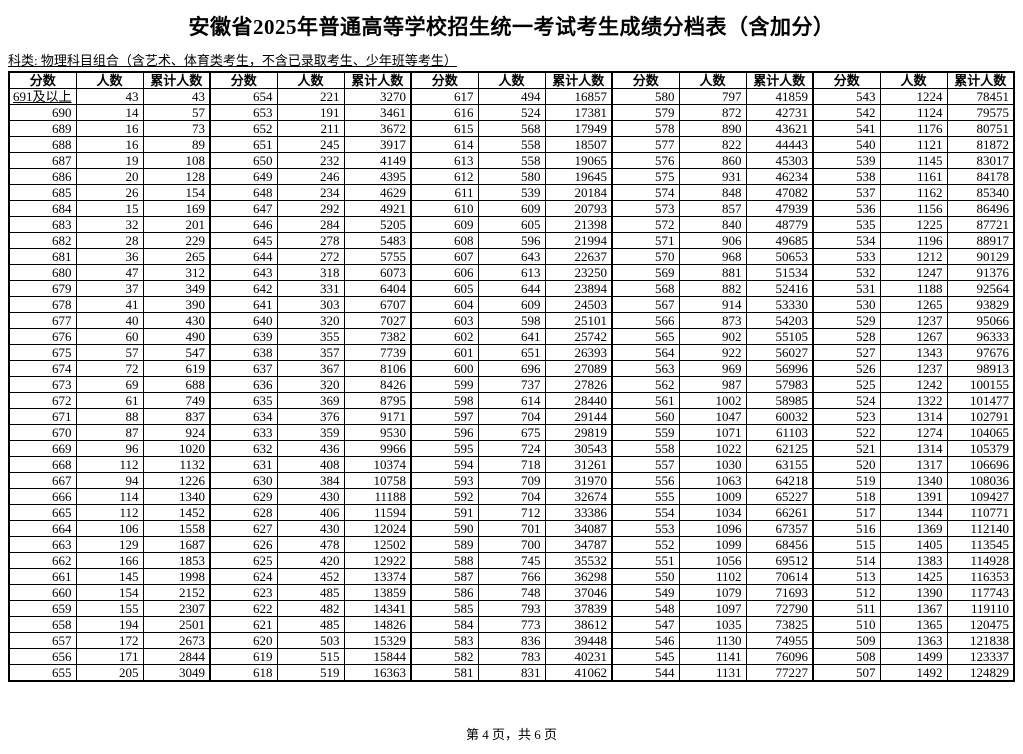 This screenshot has width=1023, height=754. I want to click on count-cell: 1390, so click(913, 592).